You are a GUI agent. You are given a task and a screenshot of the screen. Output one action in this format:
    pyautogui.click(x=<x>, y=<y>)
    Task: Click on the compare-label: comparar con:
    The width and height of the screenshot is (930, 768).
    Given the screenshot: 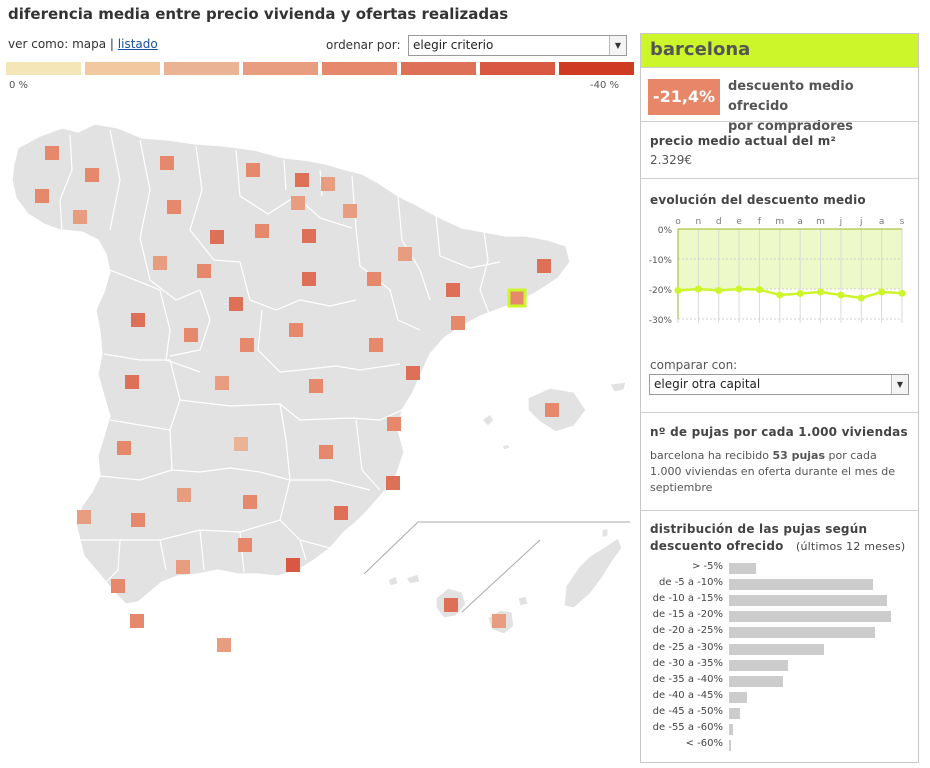 What is the action you would take?
    pyautogui.click(x=694, y=365)
    